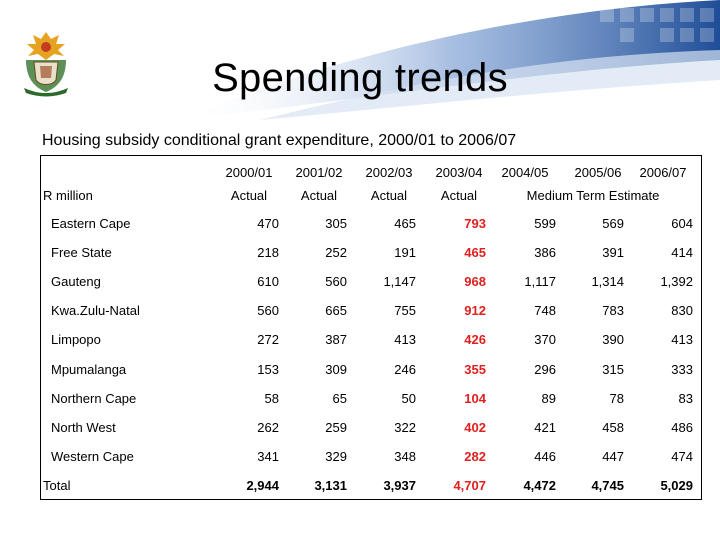  I want to click on value-cell: 458, so click(613, 427).